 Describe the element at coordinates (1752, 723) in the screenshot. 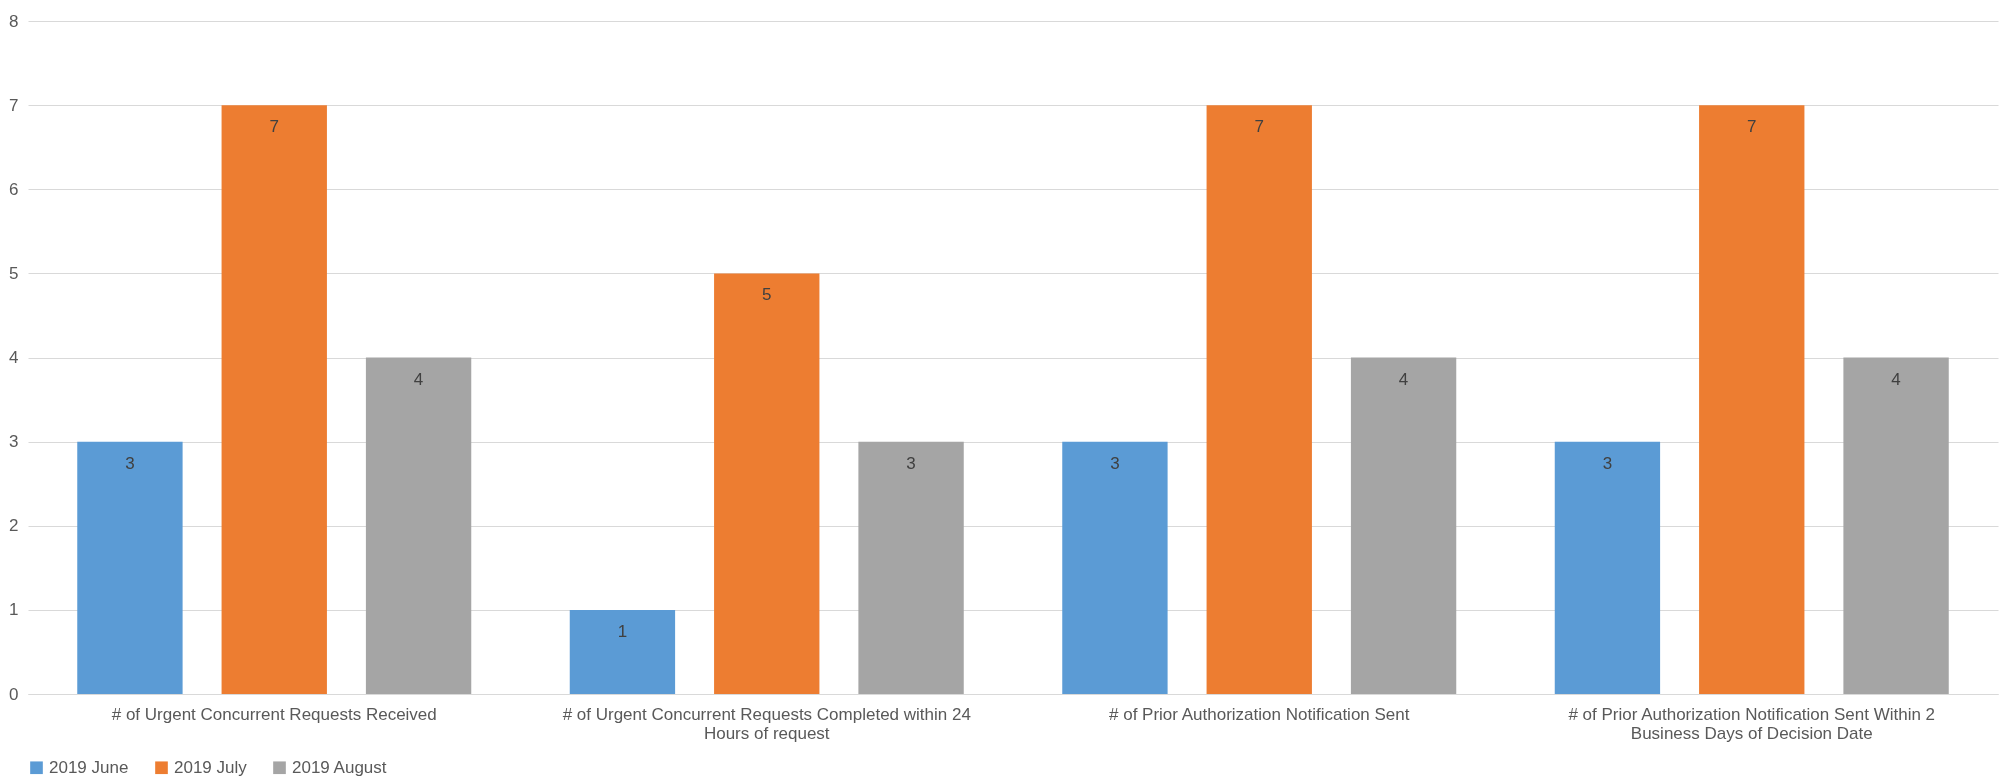

I see `x-tick-label: # of Prior Authorization Notification Sent Within 2 Business Days of Decision Date` at that location.